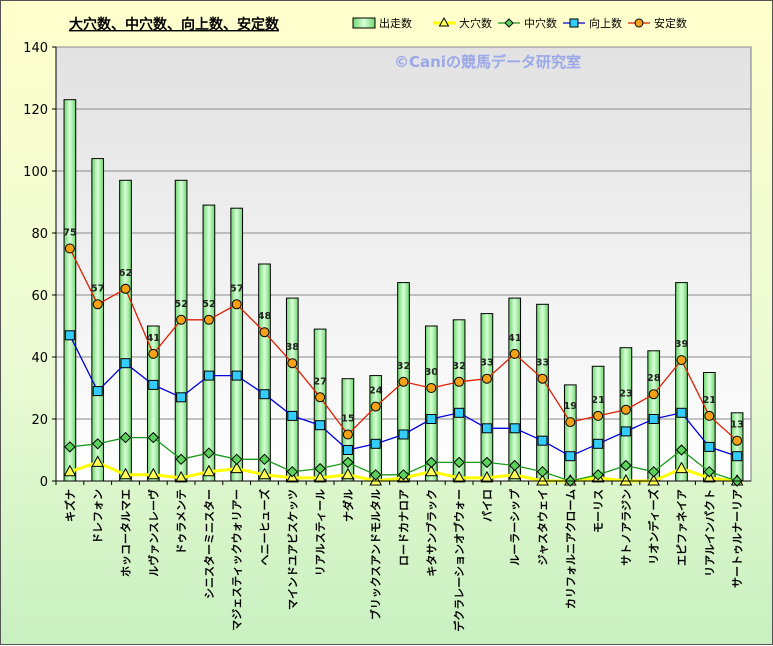  Describe the element at coordinates (509, 23) in the screenshot. I see `legend-marker-中穴数` at that location.